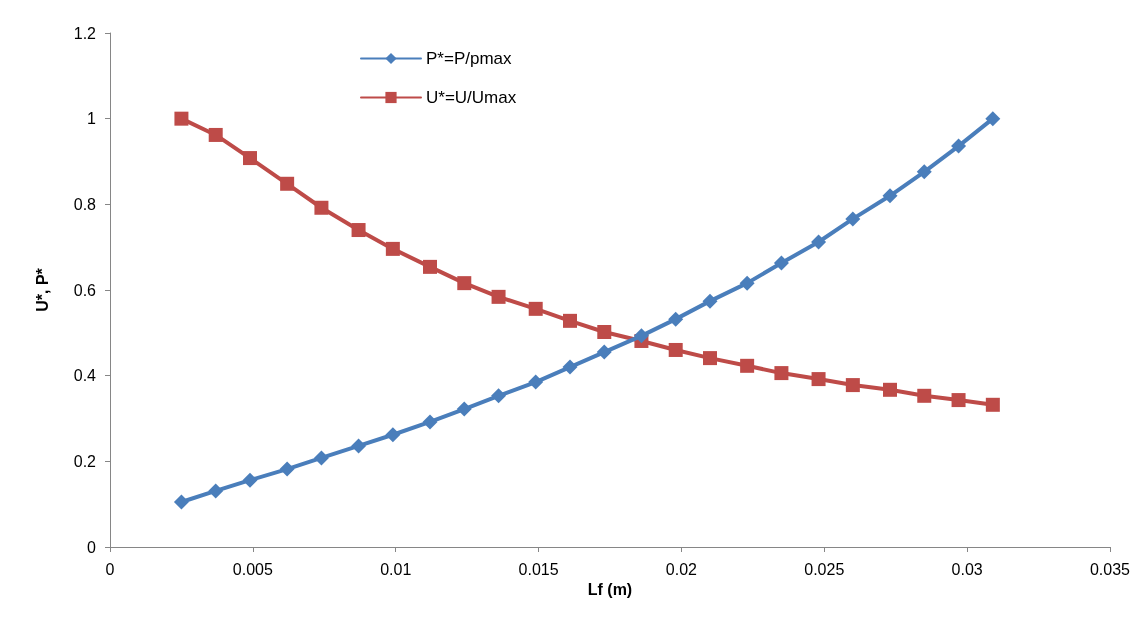 Image resolution: width=1133 pixels, height=618 pixels. Describe the element at coordinates (85, 376) in the screenshot. I see `y-tick-label: 0.4` at that location.